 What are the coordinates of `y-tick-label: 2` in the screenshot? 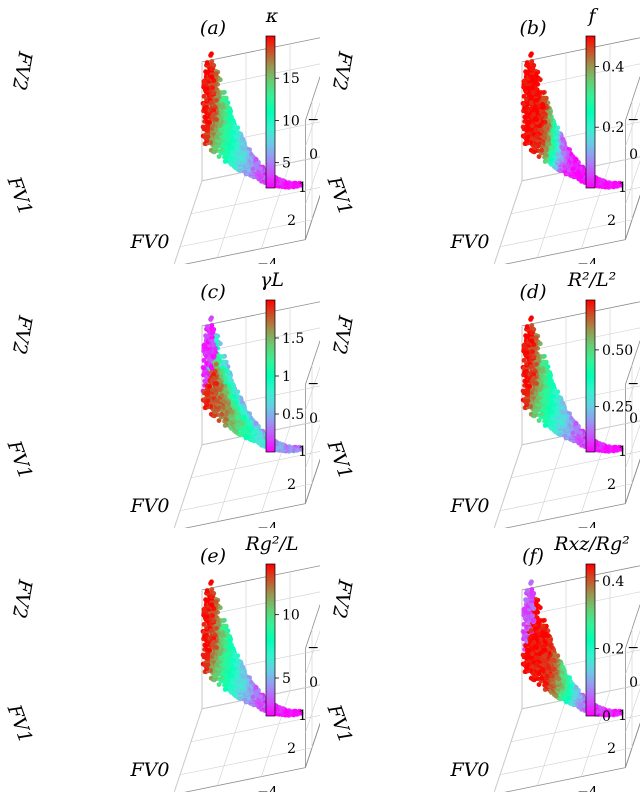 It's located at (291, 221).